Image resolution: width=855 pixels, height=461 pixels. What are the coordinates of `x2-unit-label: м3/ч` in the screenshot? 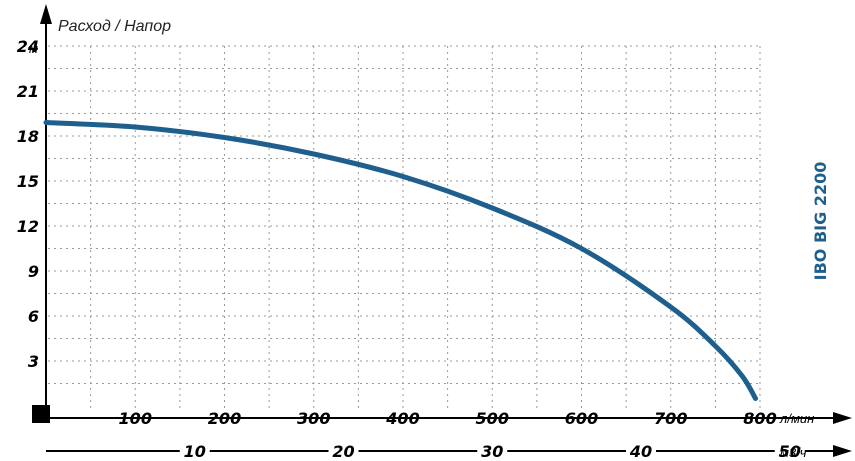 It's located at (793, 452).